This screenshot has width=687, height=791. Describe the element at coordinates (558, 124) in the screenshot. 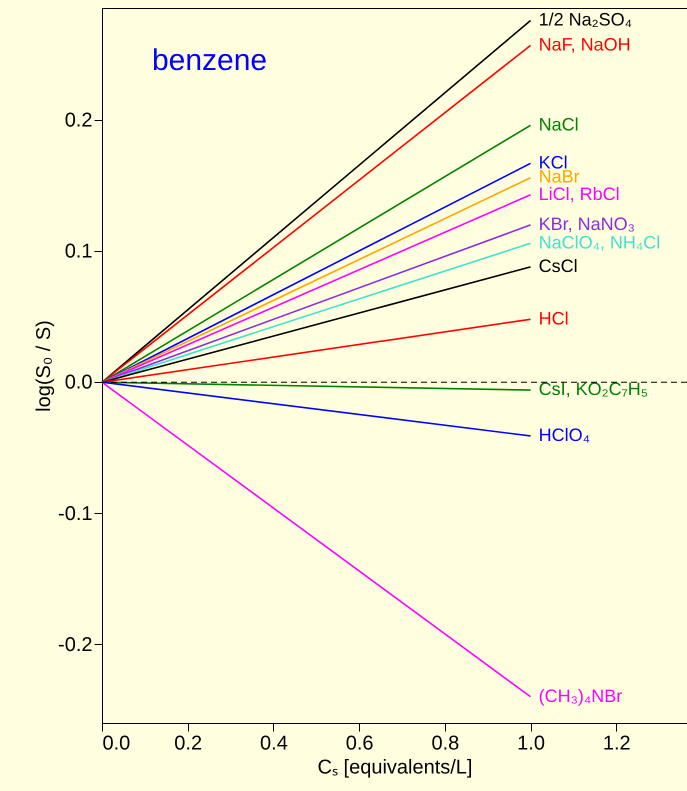

I see `series-label: NaCl` at that location.